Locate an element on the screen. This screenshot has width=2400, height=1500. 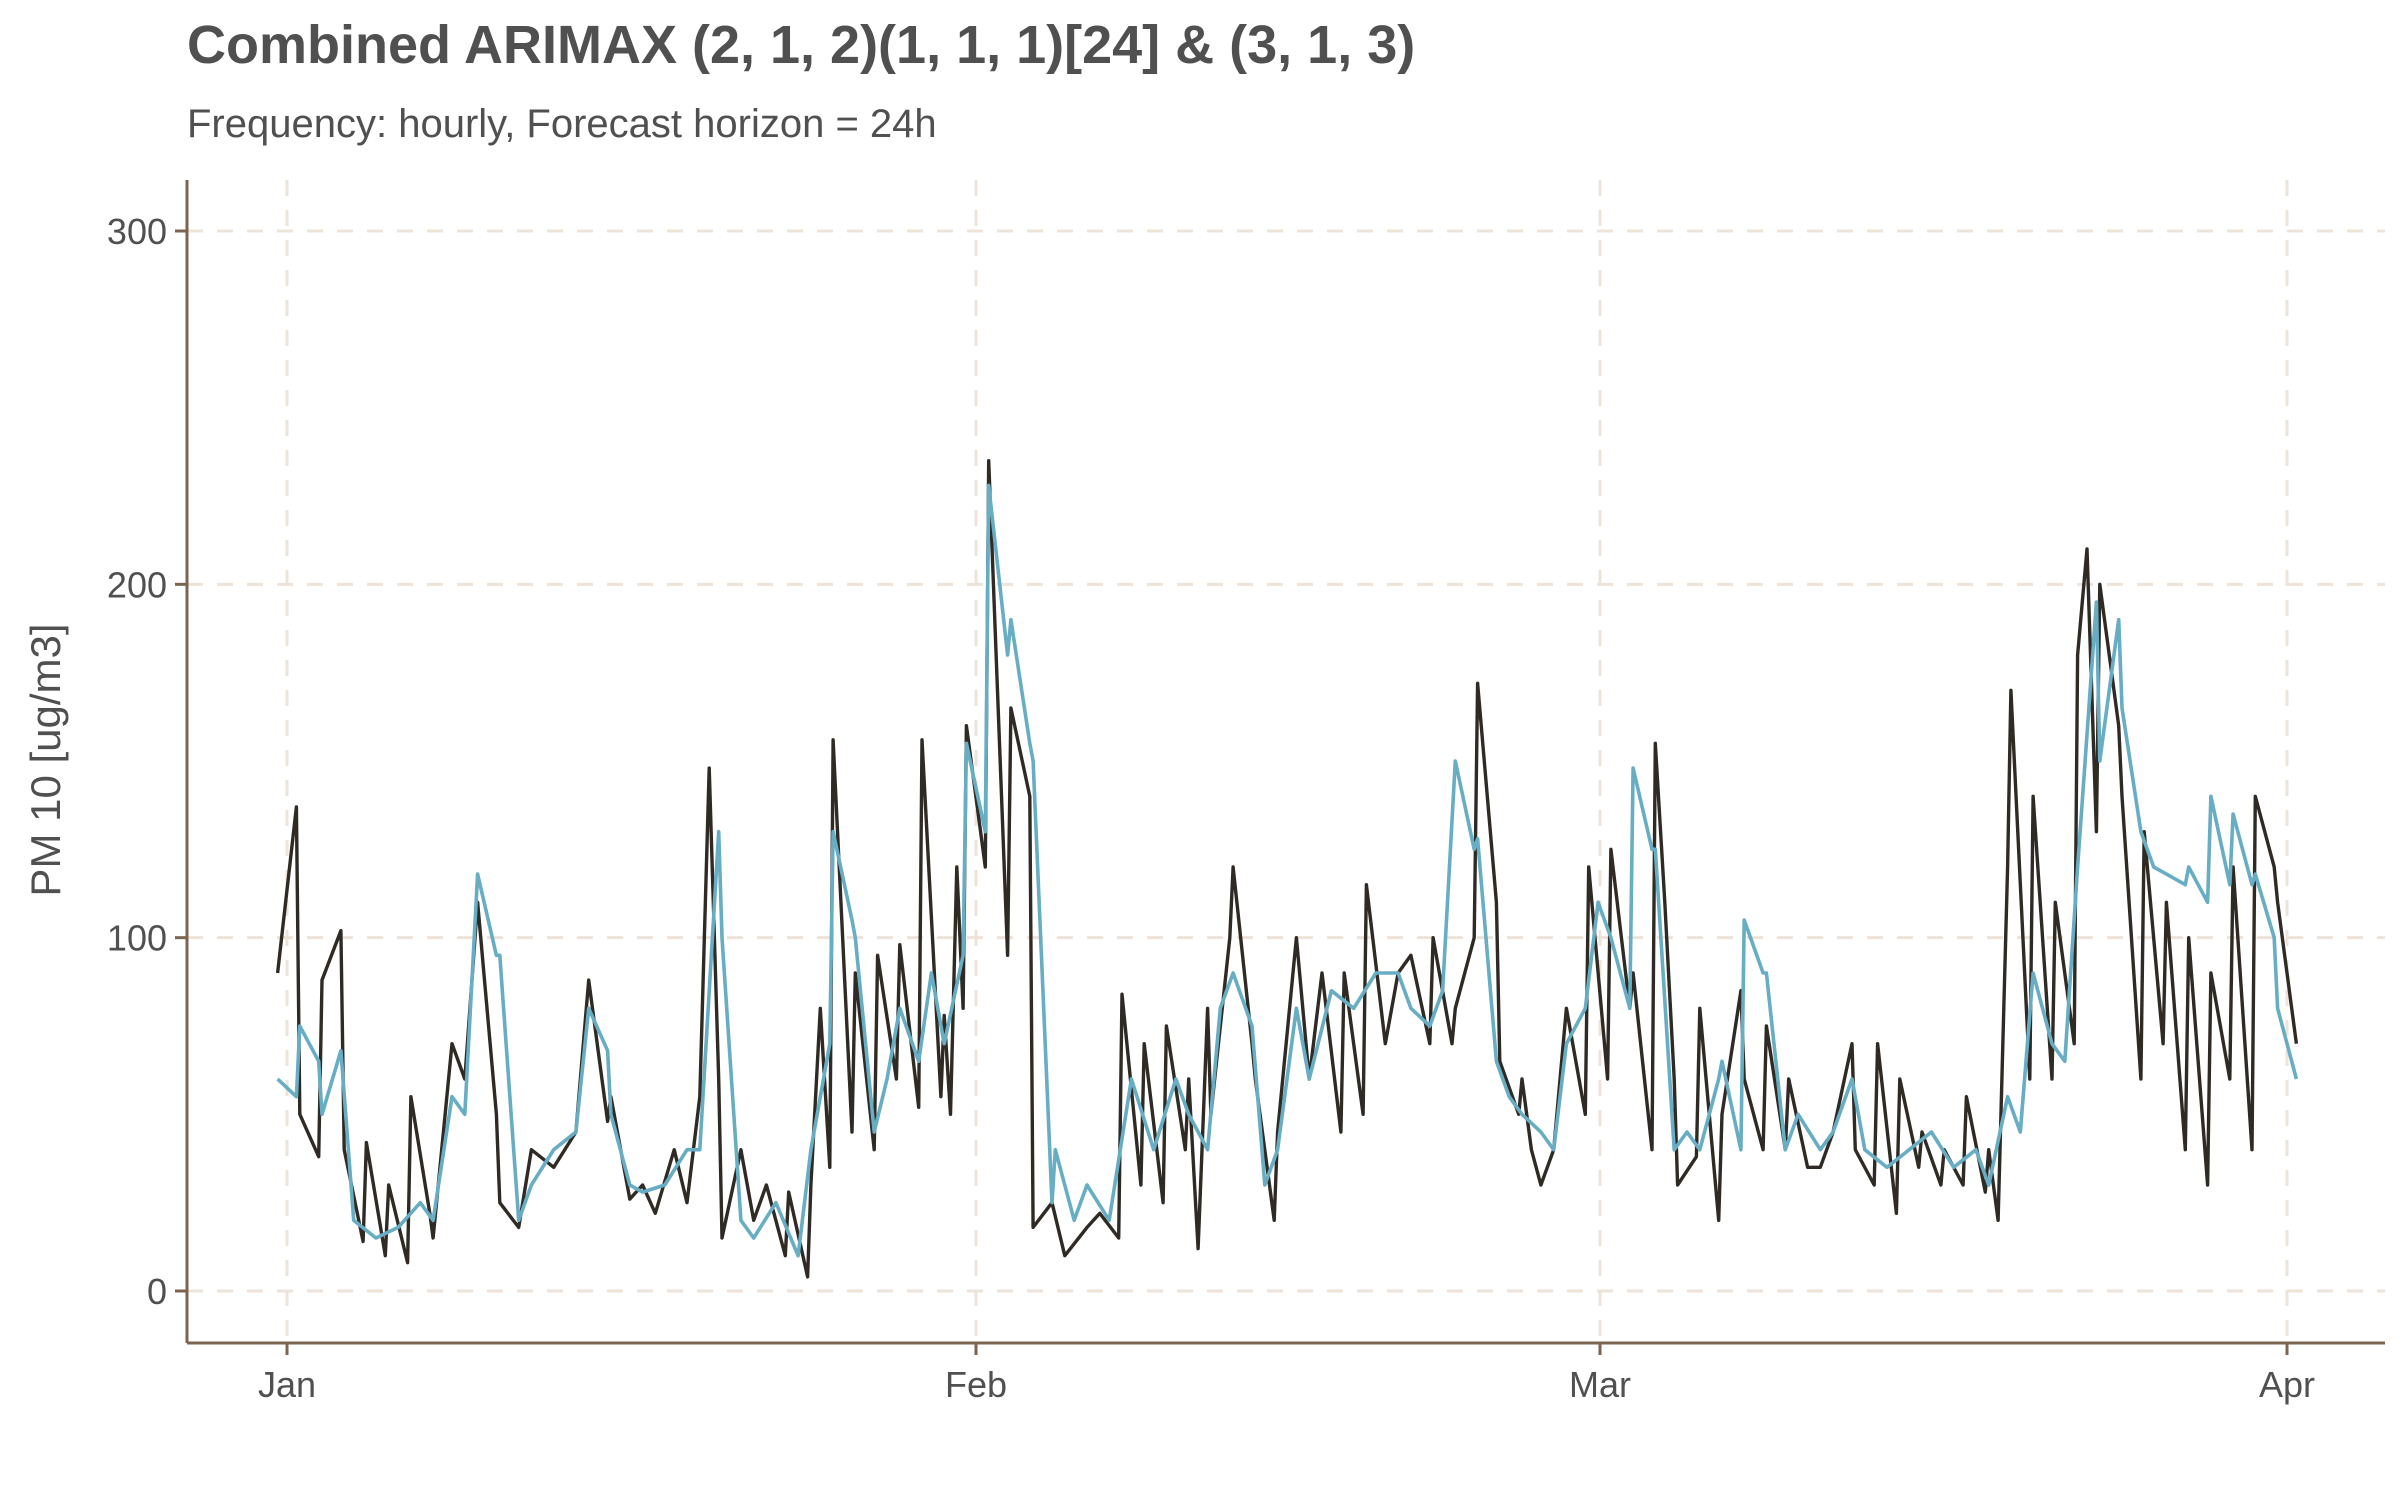
x-tick-label: Feb is located at coordinates (976, 1384).